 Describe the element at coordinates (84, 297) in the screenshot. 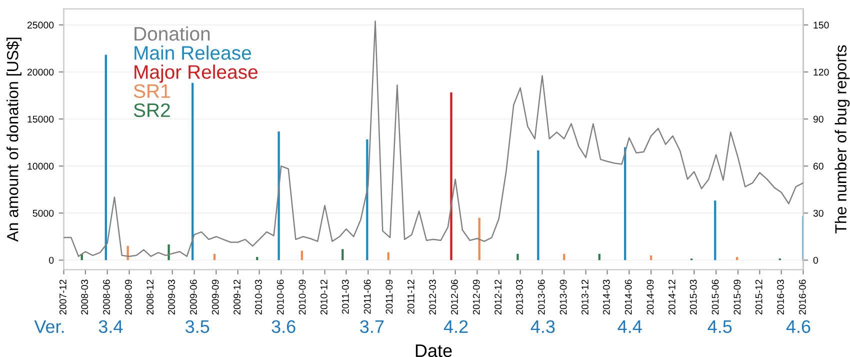

I see `x-tick-label: 2008-03` at that location.